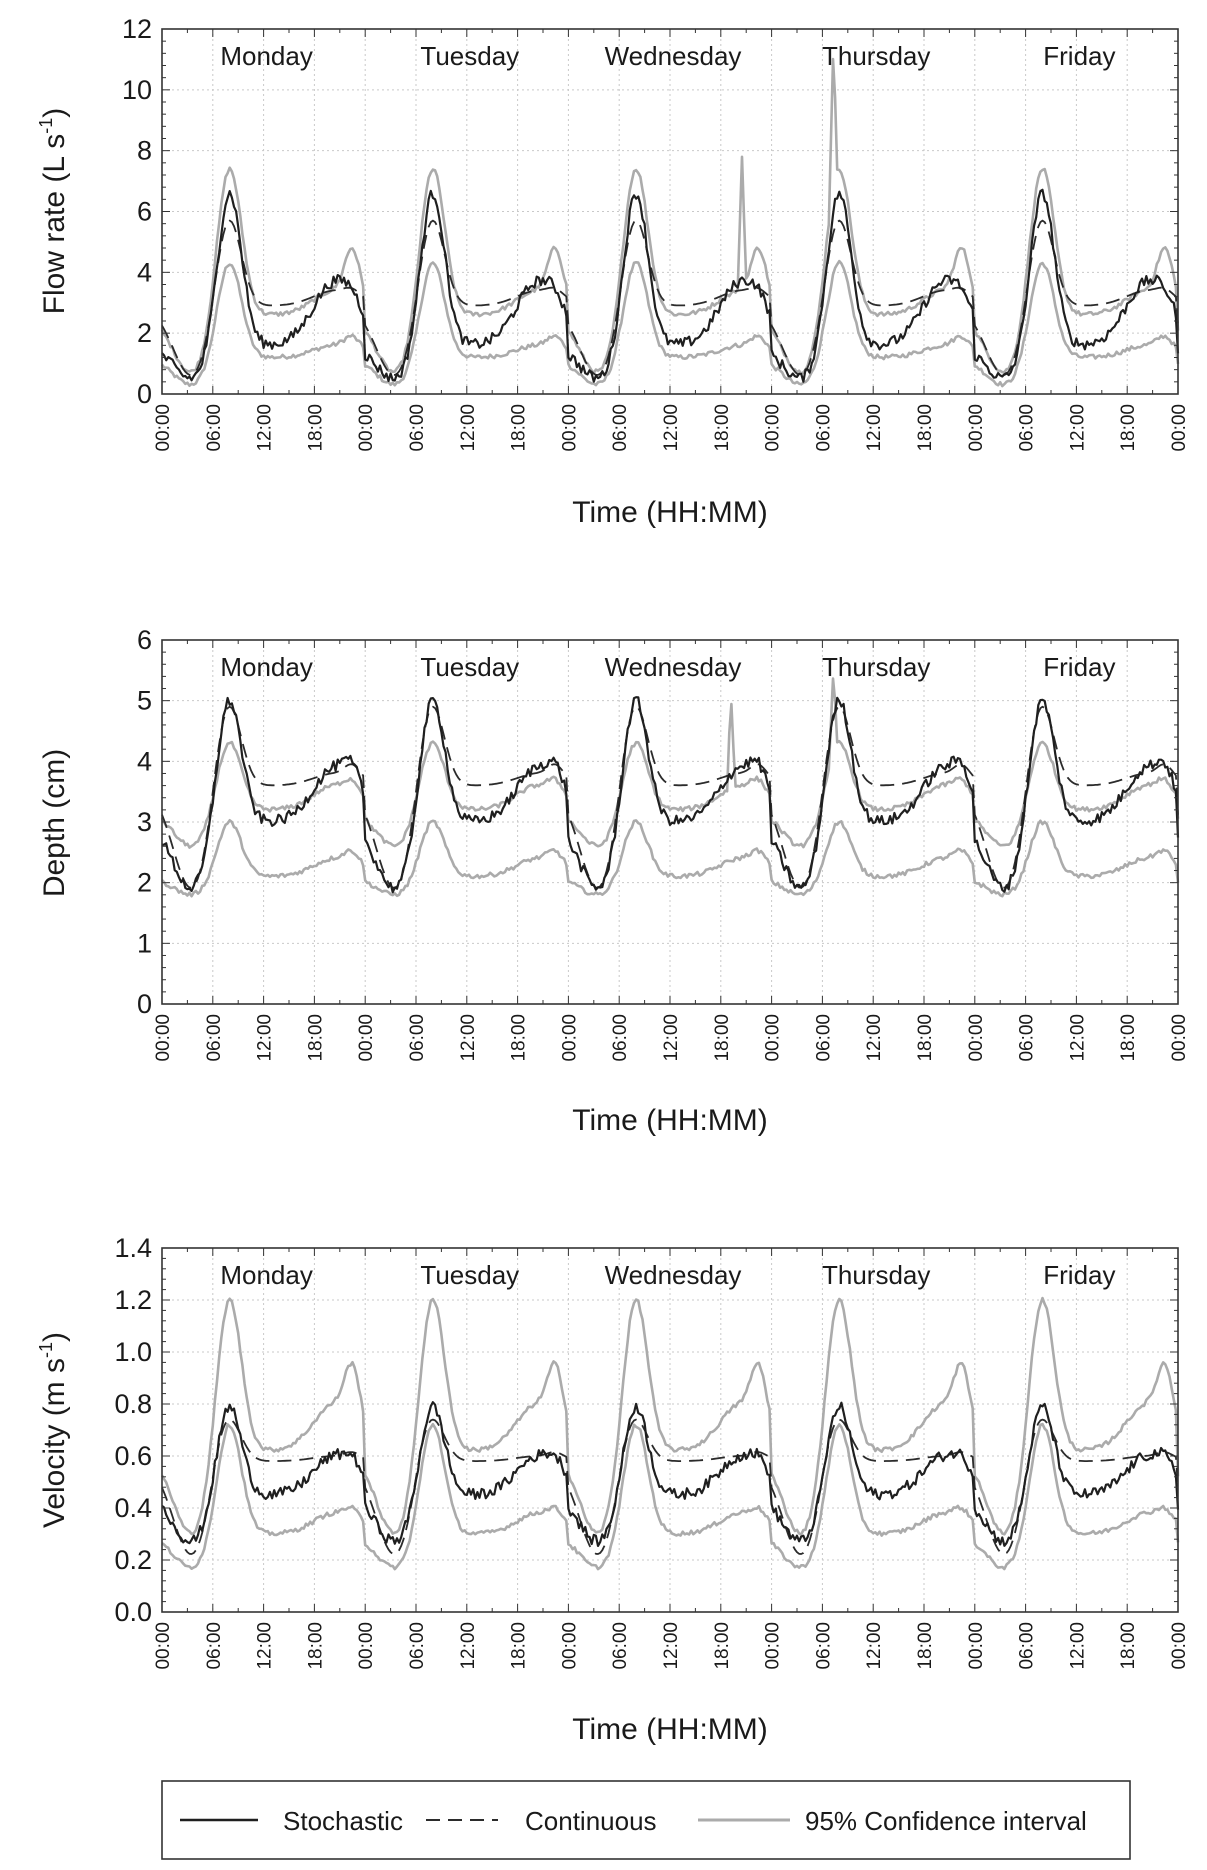 The height and width of the screenshot is (1870, 1207). Describe the element at coordinates (670, 858) in the screenshot. I see `series-line-lower` at that location.